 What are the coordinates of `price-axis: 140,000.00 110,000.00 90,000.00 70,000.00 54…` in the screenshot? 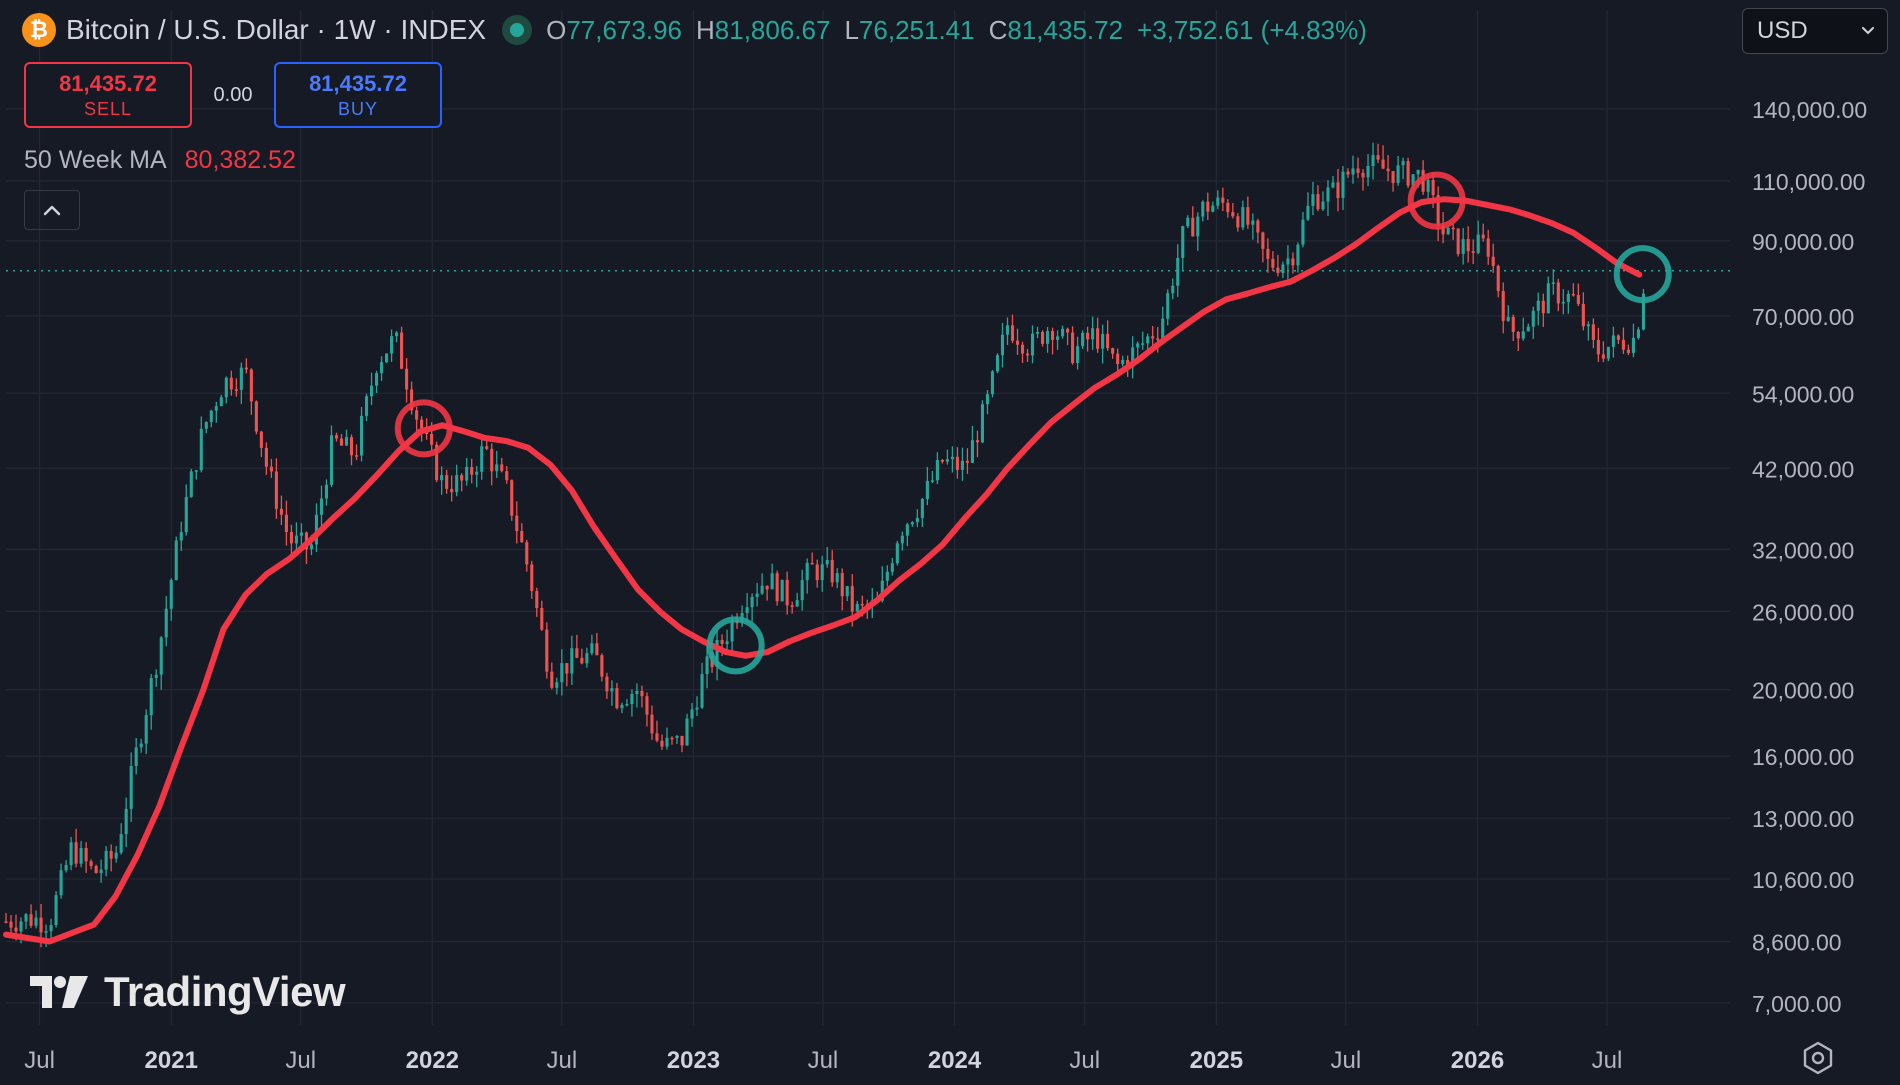 It's located at (1809, 557).